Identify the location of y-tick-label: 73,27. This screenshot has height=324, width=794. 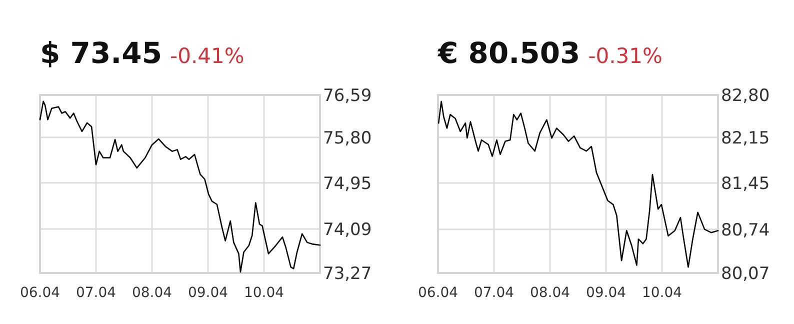
(347, 274).